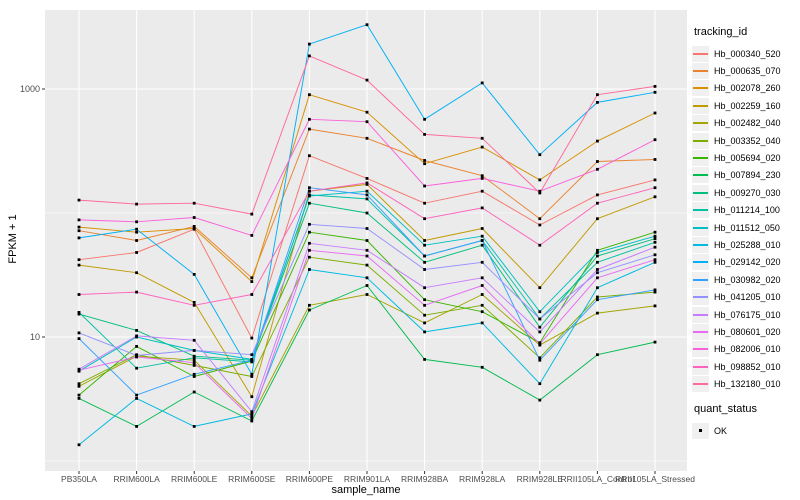 The height and width of the screenshot is (500, 800). Describe the element at coordinates (746, 192) in the screenshot. I see `legend-item: Hb_009270_030` at that location.